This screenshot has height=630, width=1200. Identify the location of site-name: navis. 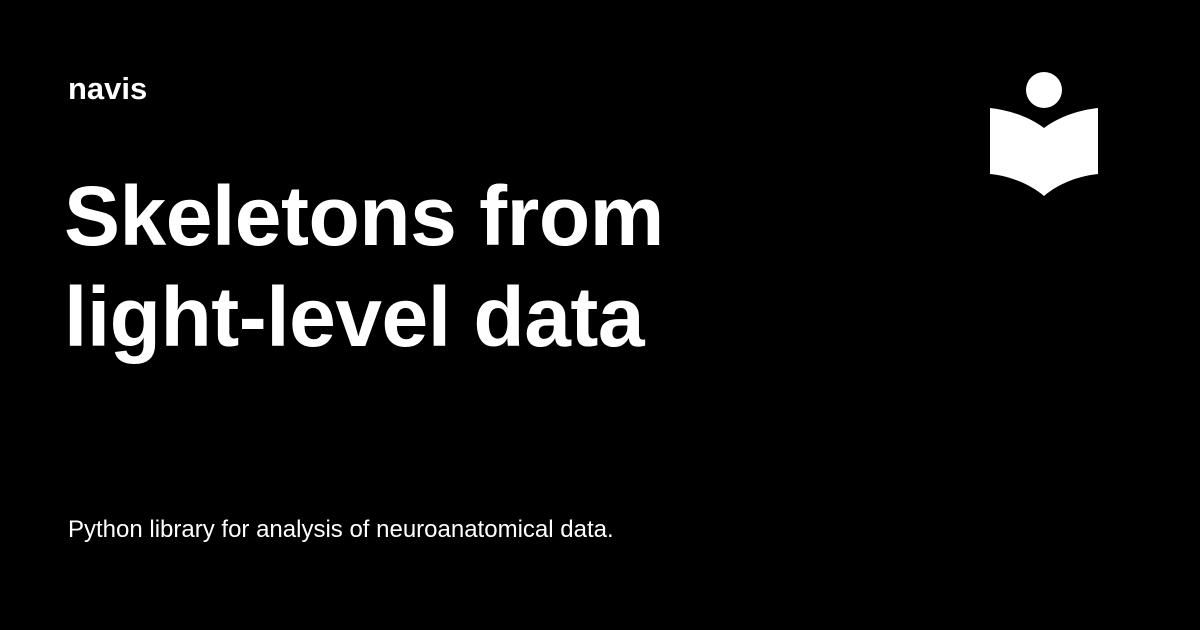
(108, 88).